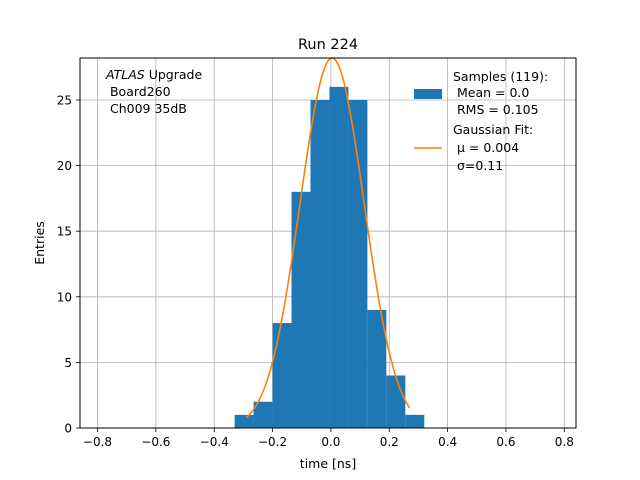  I want to click on x-tick-label-6: 0.4, so click(447, 442).